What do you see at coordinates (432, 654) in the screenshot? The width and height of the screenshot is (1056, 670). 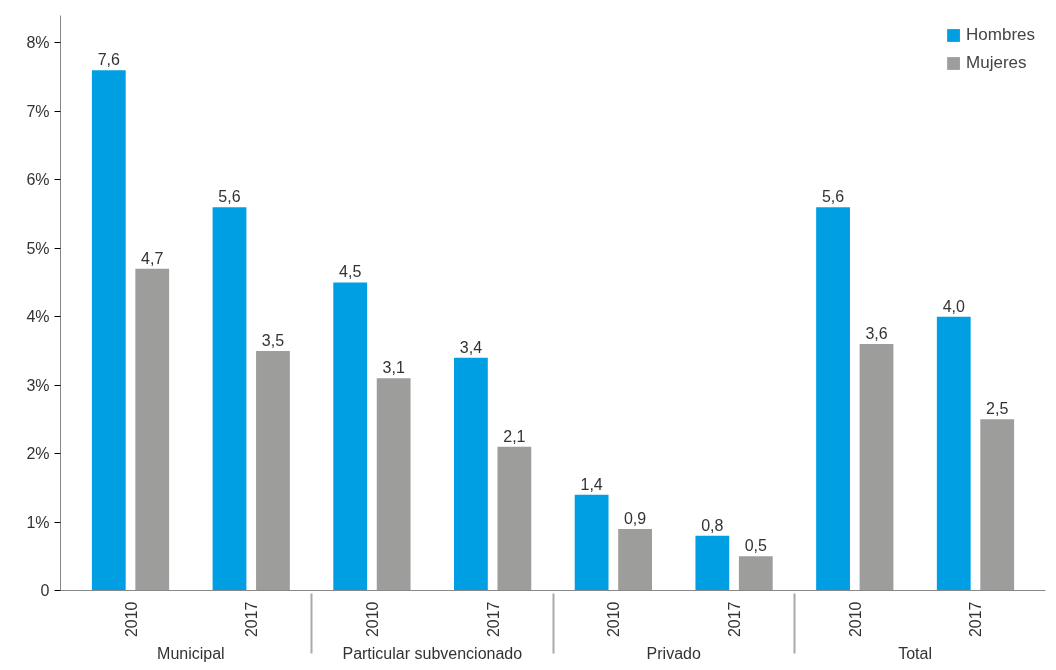 I see `text: Particular subvencionado` at bounding box center [432, 654].